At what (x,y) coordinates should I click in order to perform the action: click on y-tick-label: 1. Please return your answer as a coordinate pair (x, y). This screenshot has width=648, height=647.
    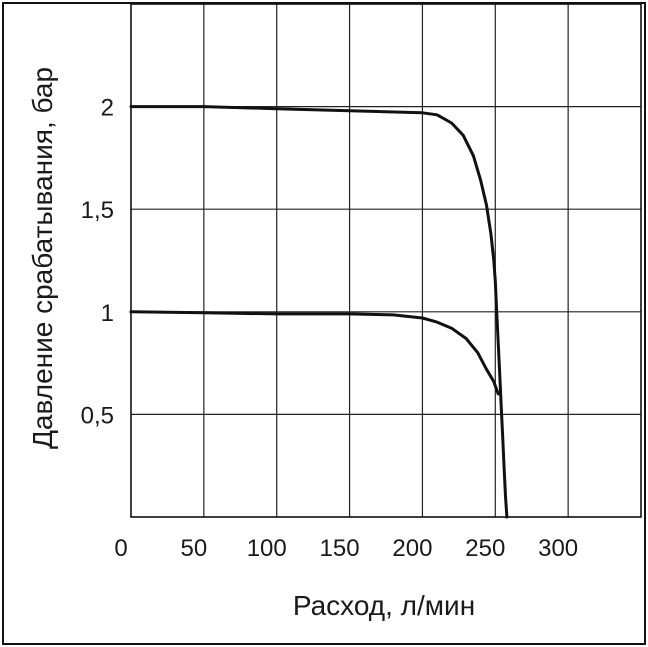
    Looking at the image, I should click on (107, 313).